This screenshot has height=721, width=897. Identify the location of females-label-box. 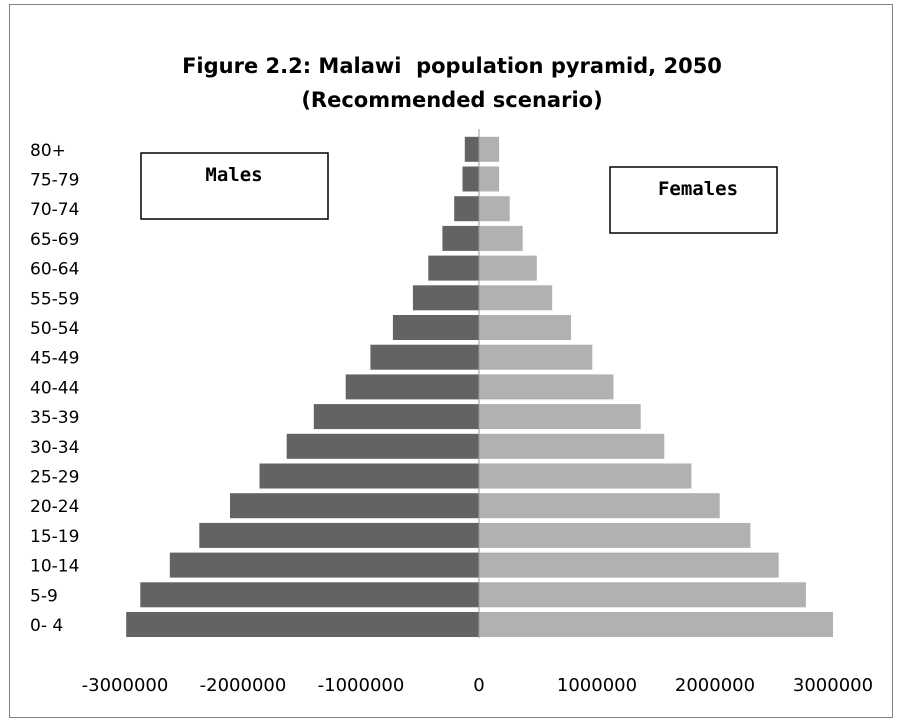
(693, 200).